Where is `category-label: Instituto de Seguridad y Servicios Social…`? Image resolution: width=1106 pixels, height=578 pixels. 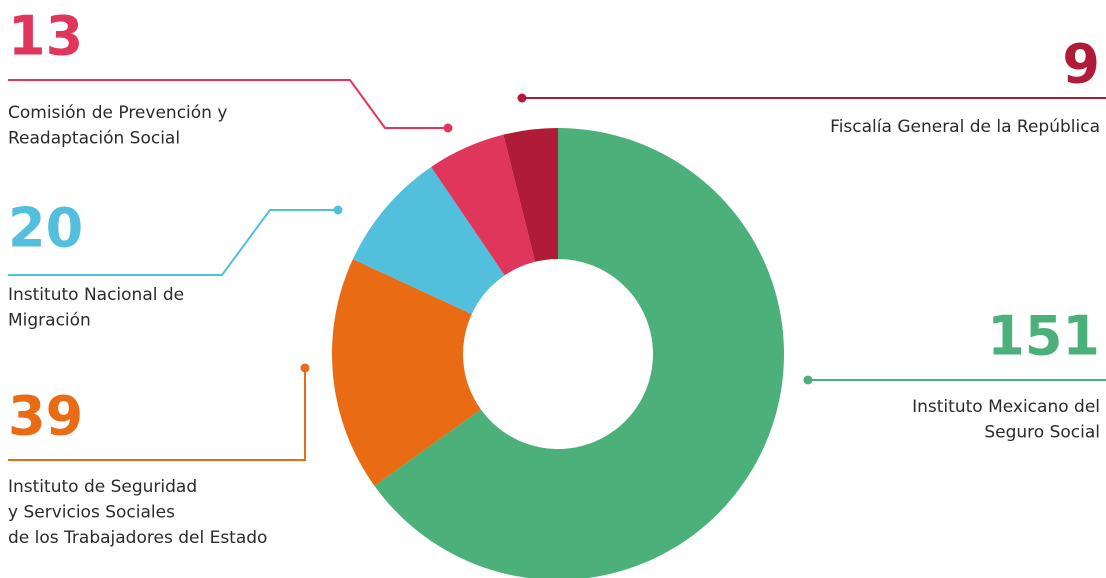 category-label: Instituto de Seguridad y Servicios Social… is located at coordinates (137, 512).